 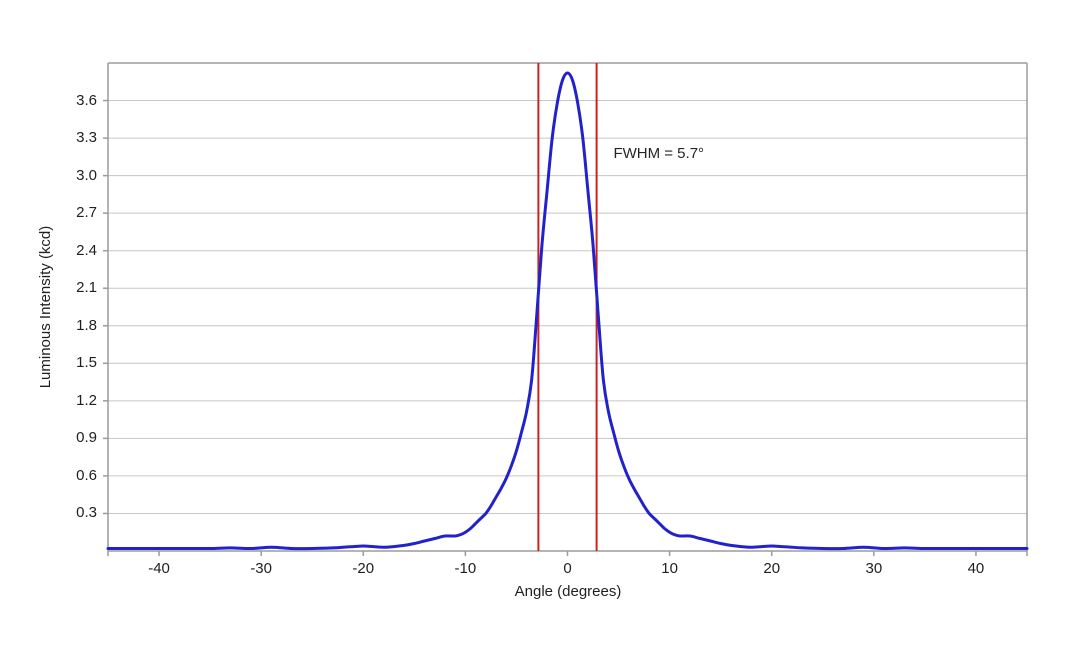 I want to click on x-tick-label: -40, so click(x=159, y=568).